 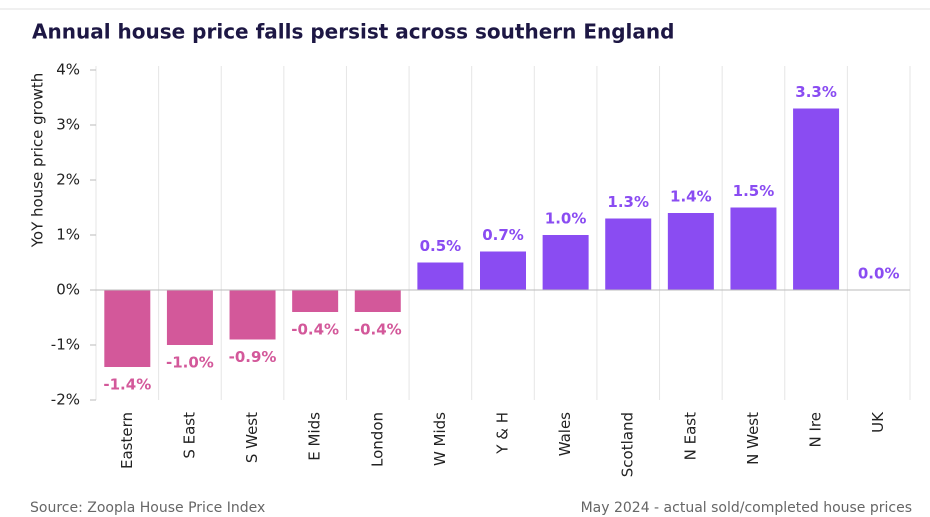 What do you see at coordinates (565, 434) in the screenshot?
I see `x-tick-label: Wales` at bounding box center [565, 434].